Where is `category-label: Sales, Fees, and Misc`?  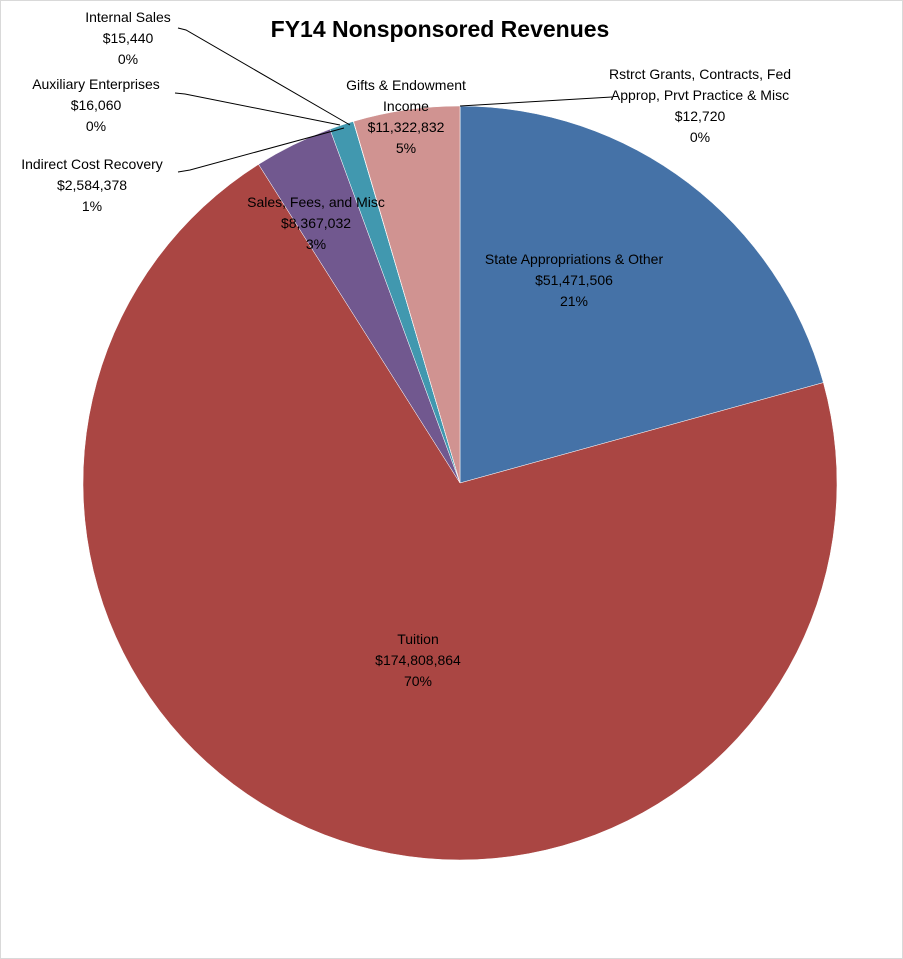 category-label: Sales, Fees, and Misc is located at coordinates (316, 202).